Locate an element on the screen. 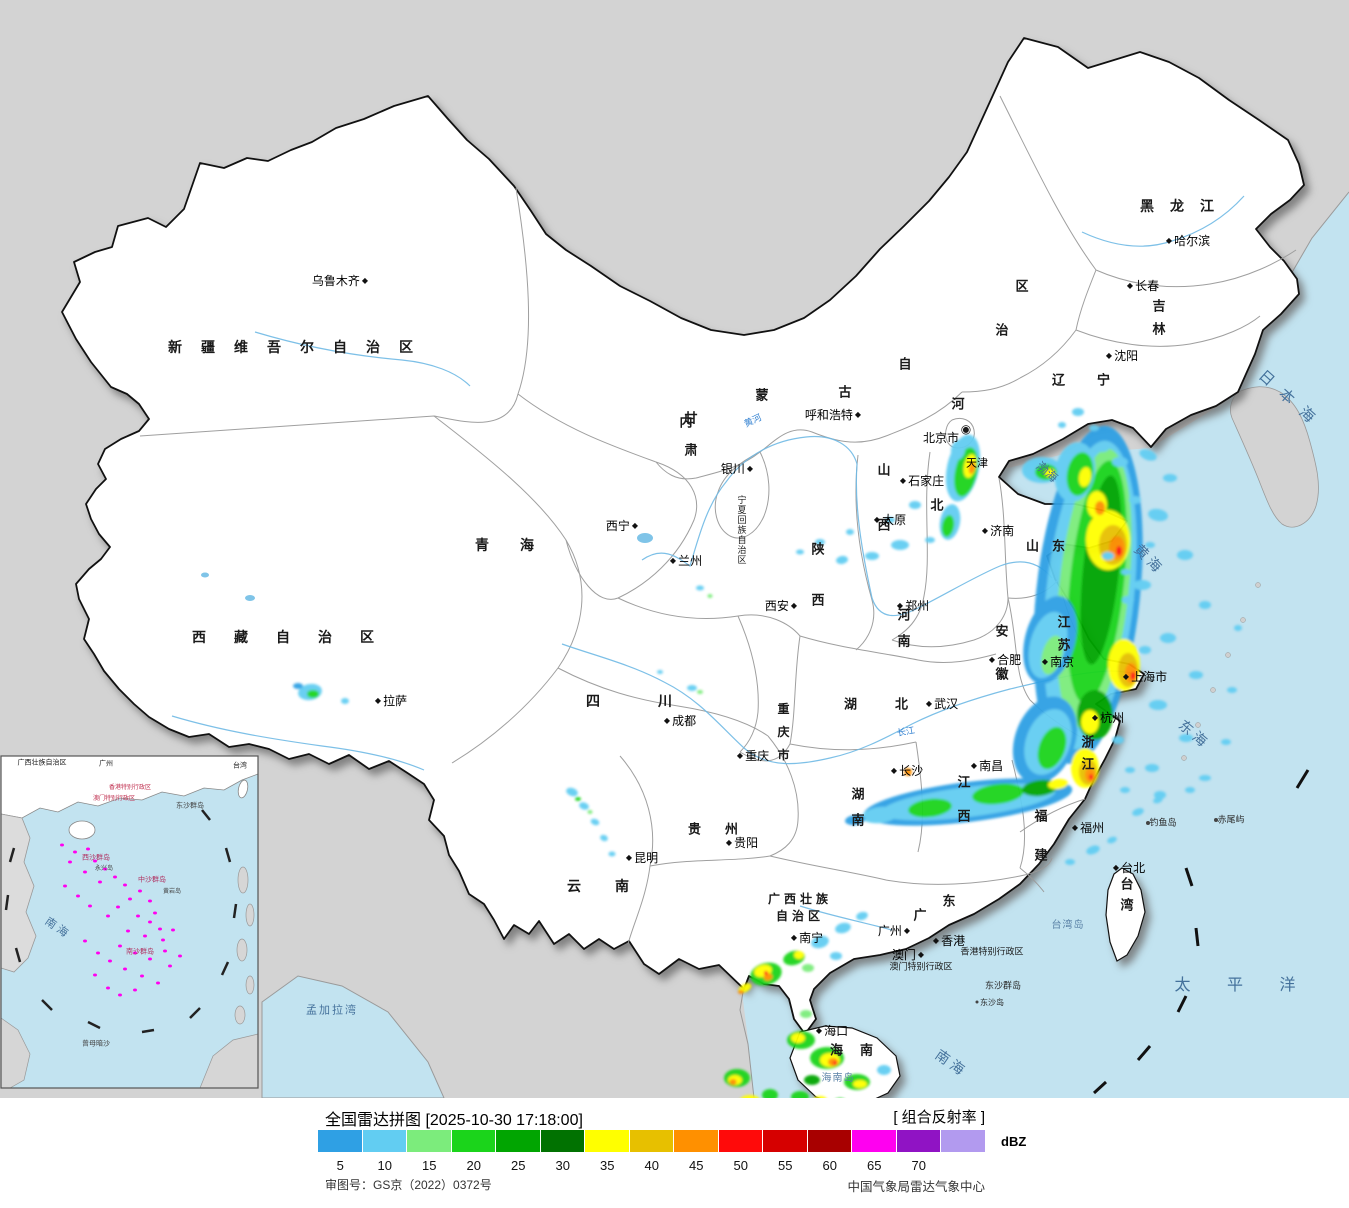 The height and width of the screenshot is (1208, 1349). product-type-label: [ 组合反射率 ] is located at coordinates (939, 1117).